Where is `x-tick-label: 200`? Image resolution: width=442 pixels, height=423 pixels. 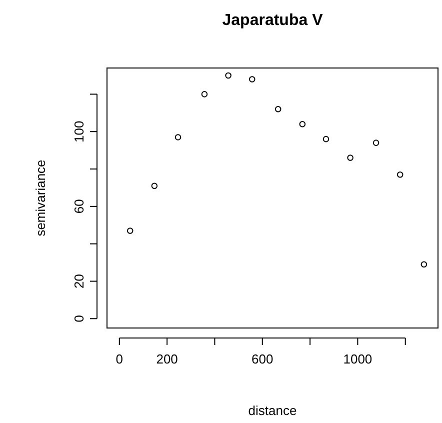 x-tick-label: 200 is located at coordinates (167, 359).